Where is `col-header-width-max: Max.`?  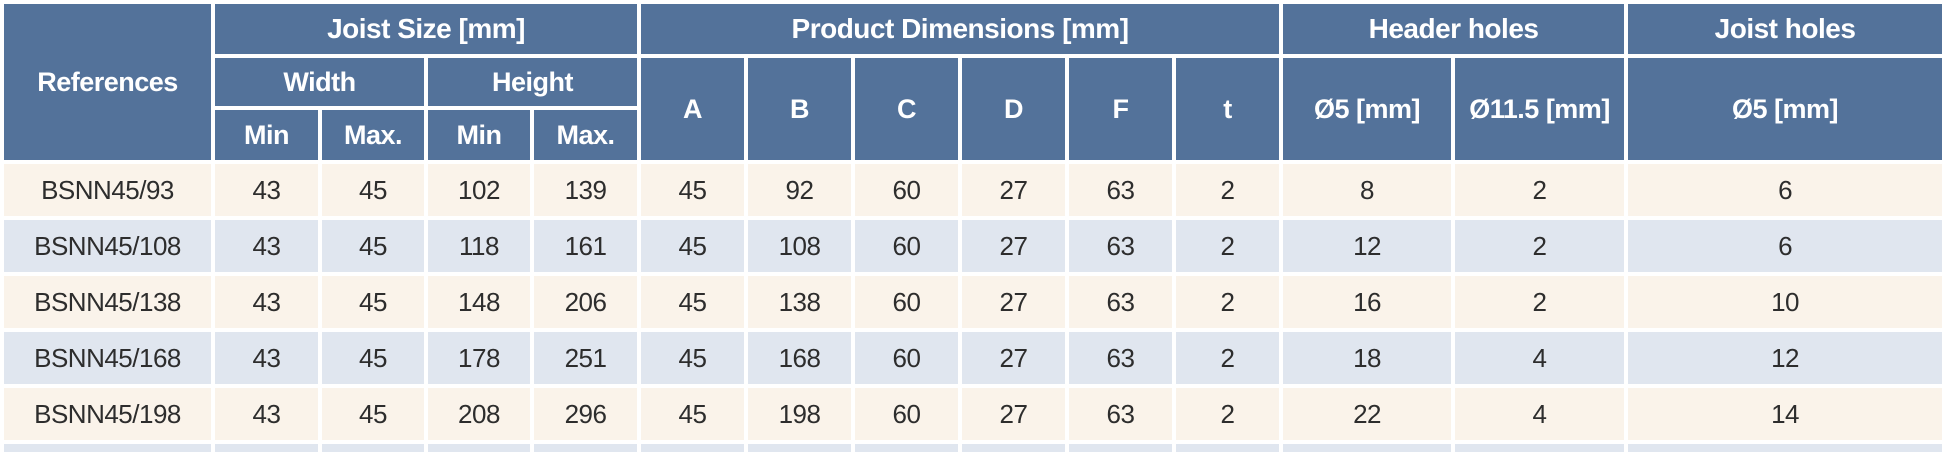 col-header-width-max: Max. is located at coordinates (373, 135).